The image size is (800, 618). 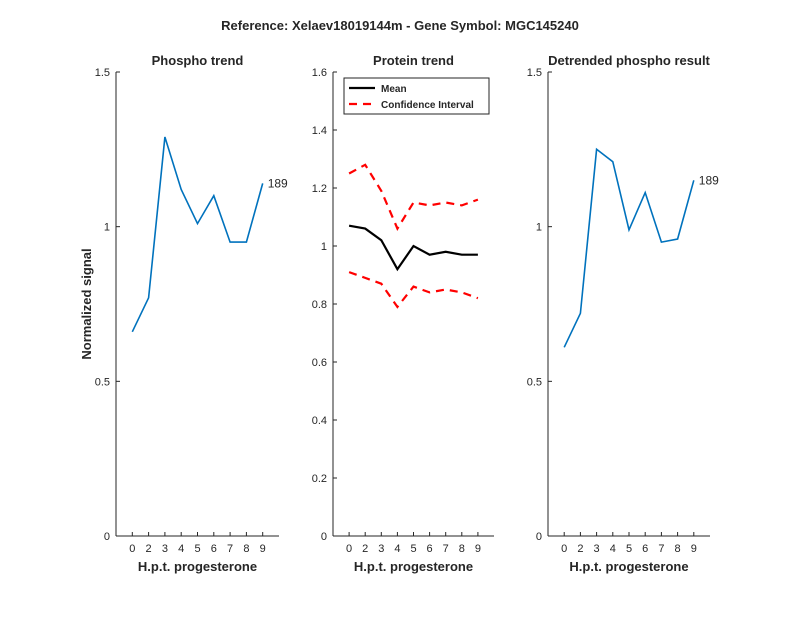 I want to click on y-tick-label: 1.4, so click(x=319, y=131).